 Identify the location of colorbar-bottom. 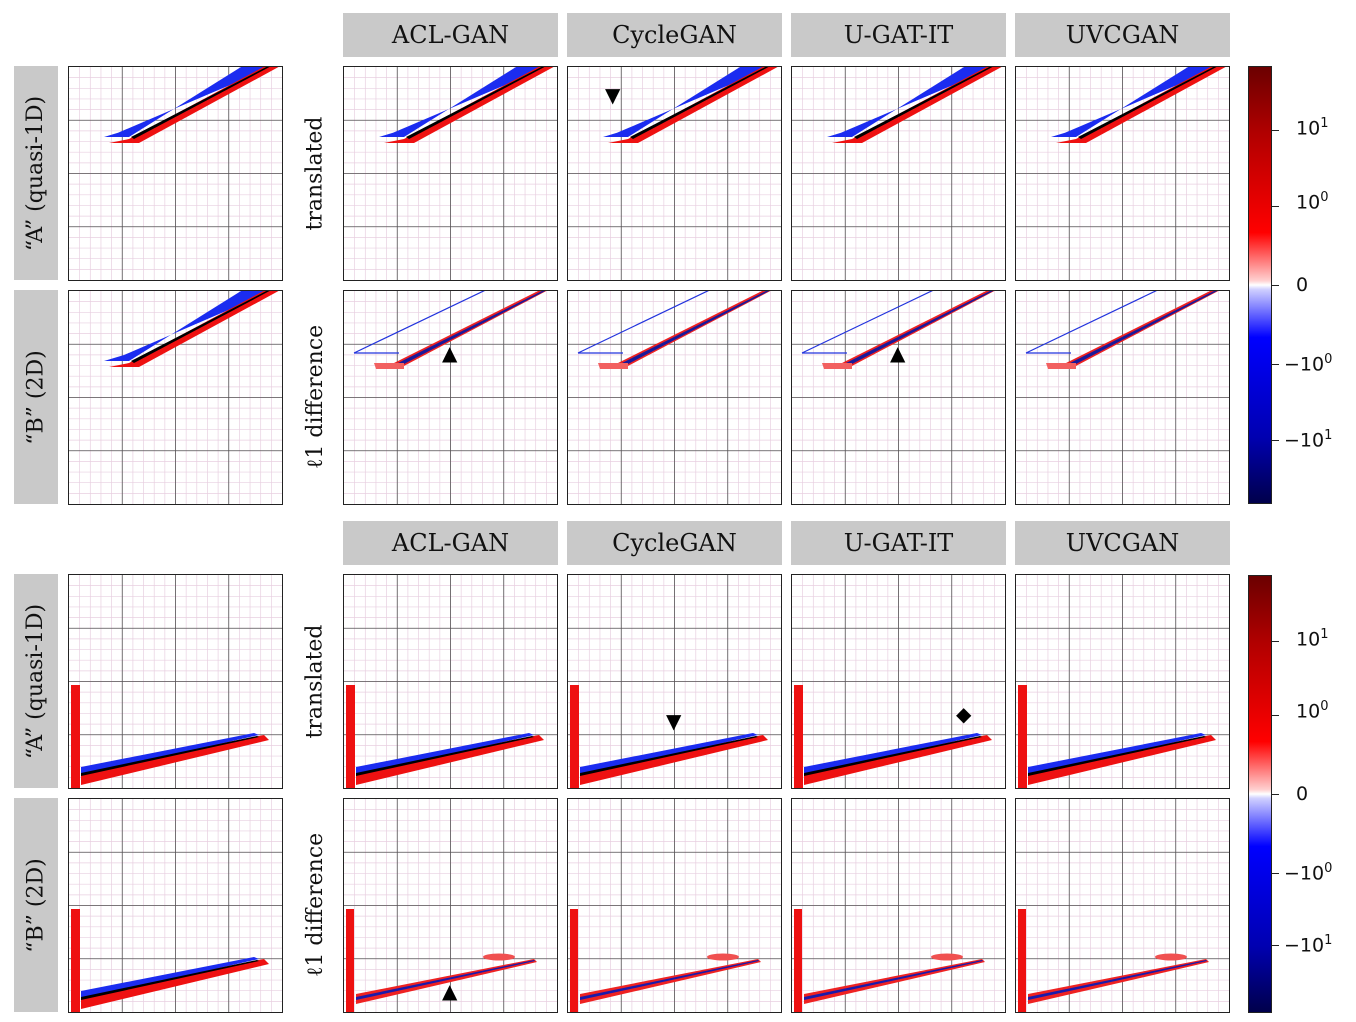
(1260, 794).